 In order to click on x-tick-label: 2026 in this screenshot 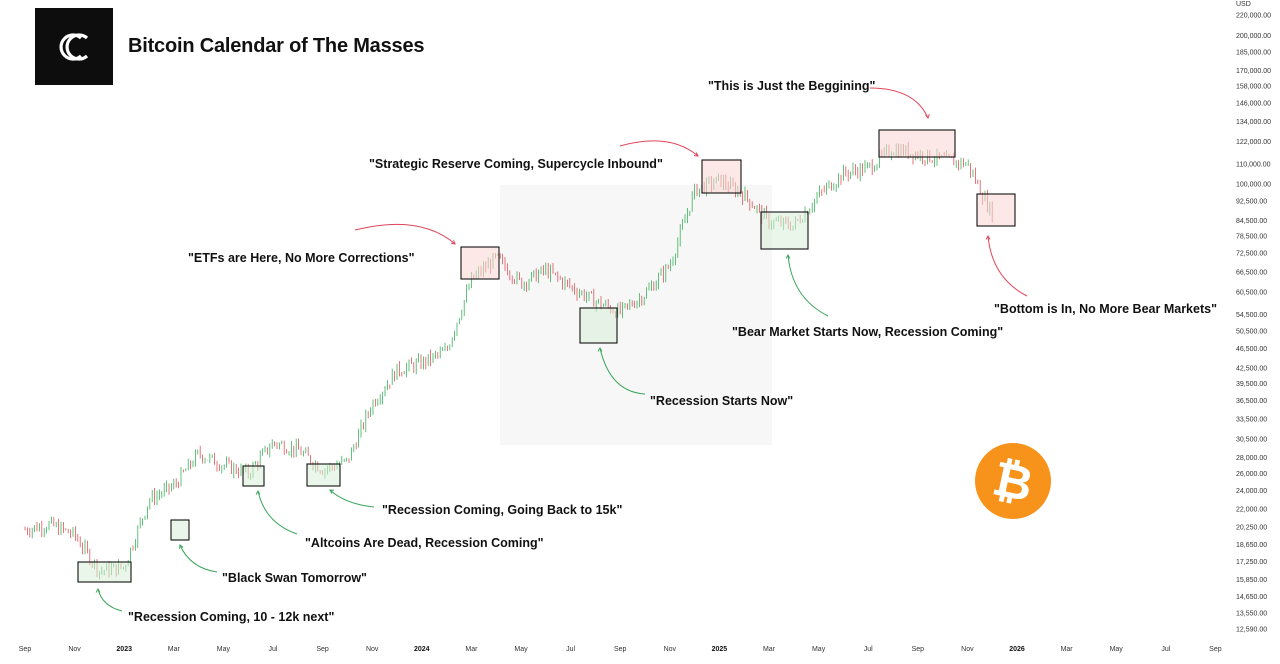, I will do `click(1017, 649)`.